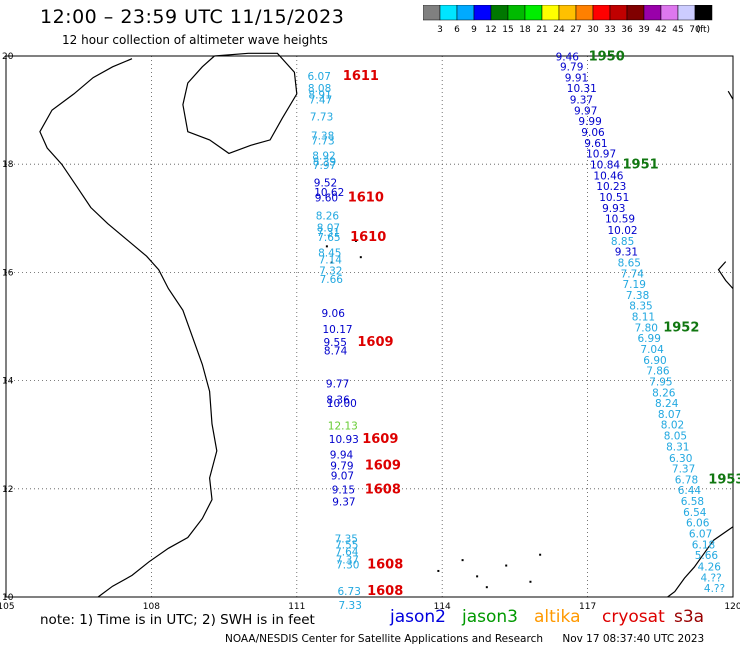 This screenshot has height=650, width=740. I want to click on scale-unit: (ft), so click(703, 30).